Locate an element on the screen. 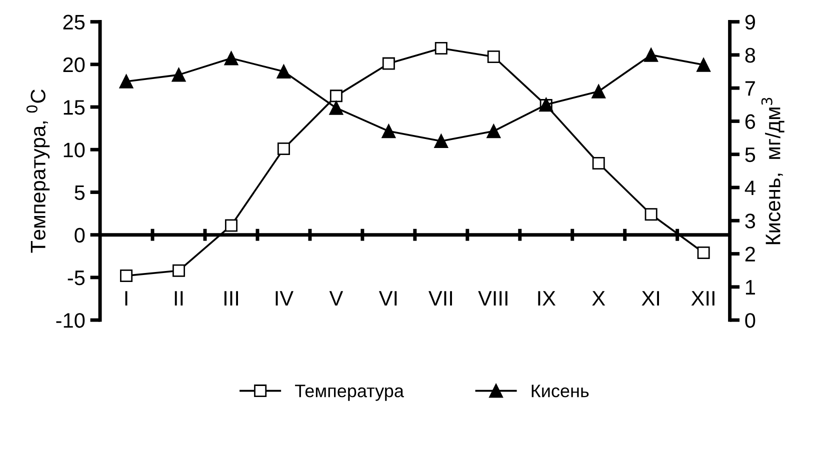  y2-tick-label: 3 is located at coordinates (750, 221).